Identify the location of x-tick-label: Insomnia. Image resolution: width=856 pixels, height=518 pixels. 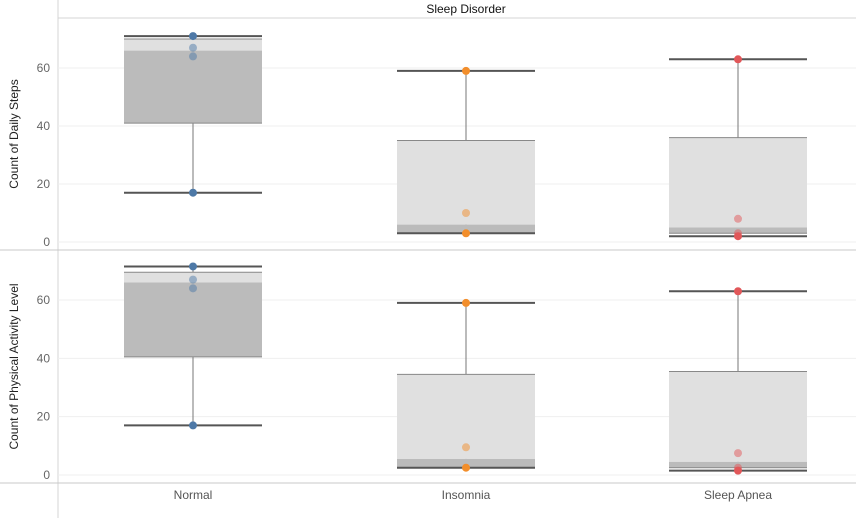
(466, 495).